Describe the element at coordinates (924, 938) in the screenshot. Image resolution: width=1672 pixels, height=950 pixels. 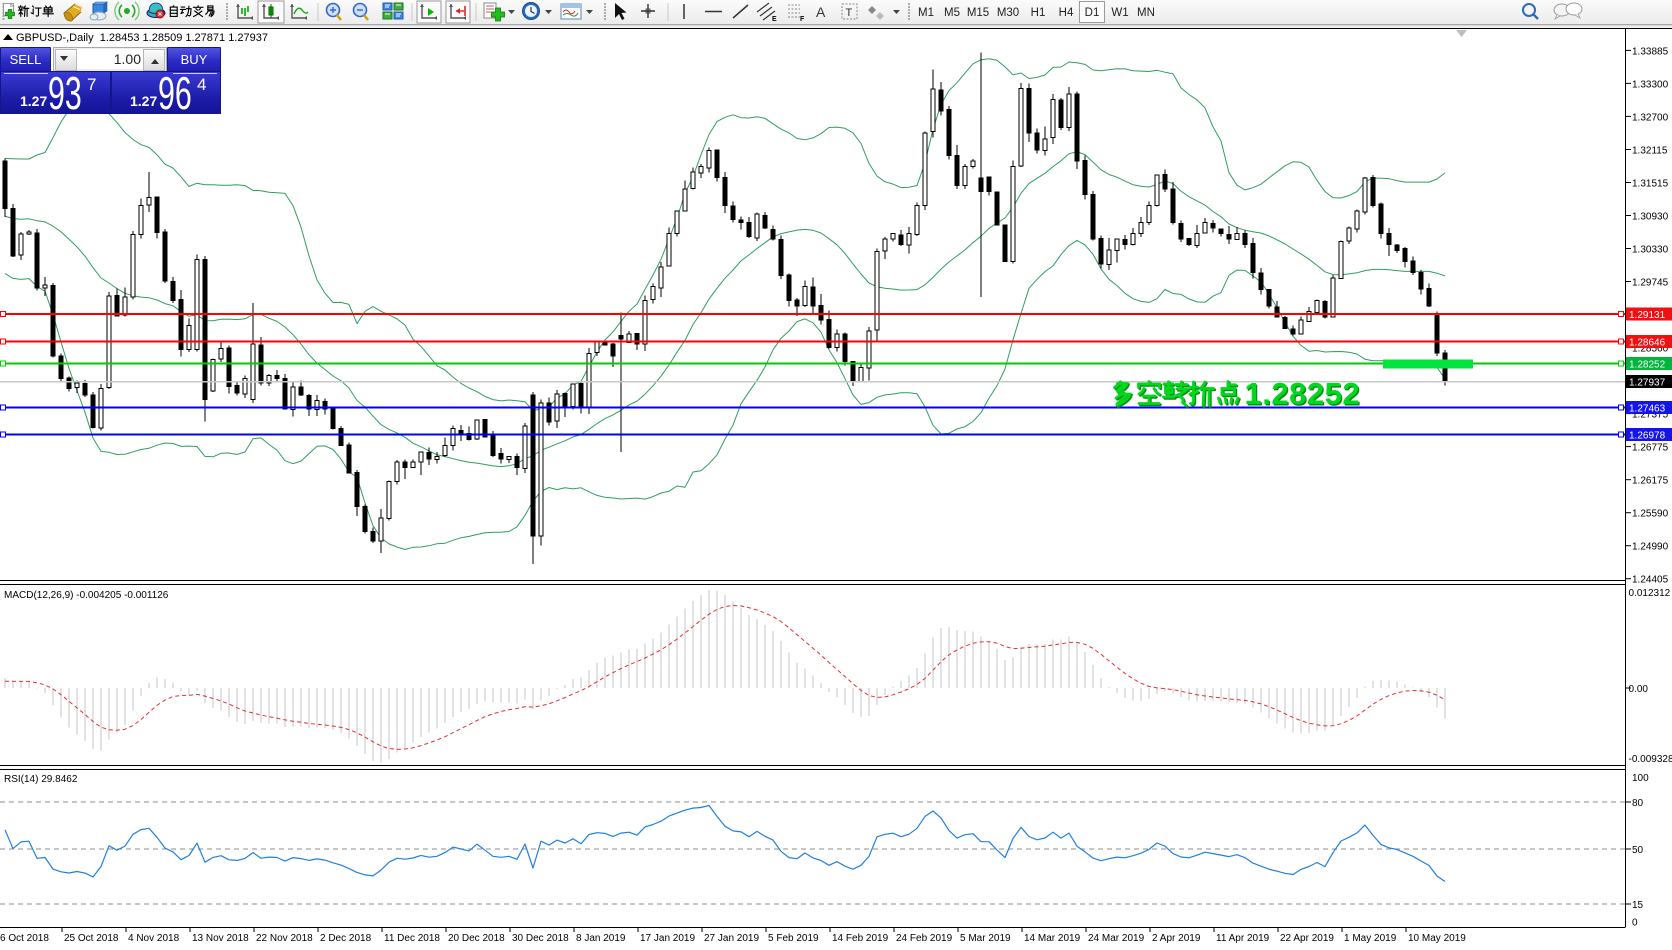
I see `svg-text: 24 Feb 2019` at that location.